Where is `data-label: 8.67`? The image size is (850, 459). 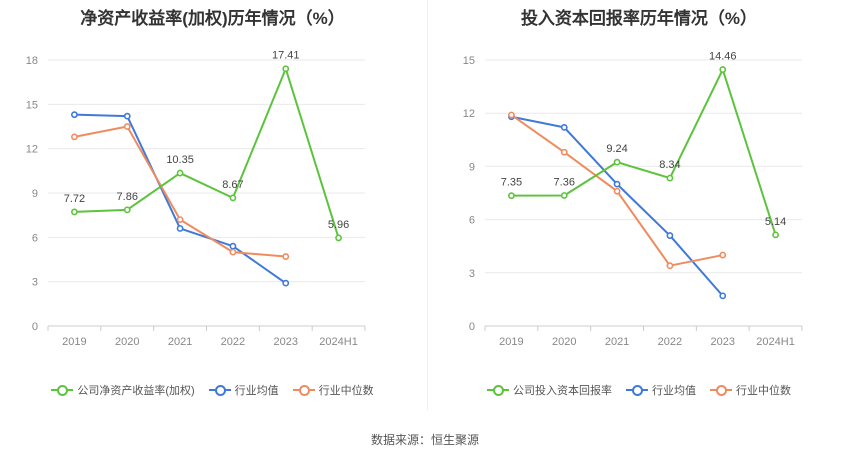 data-label: 8.67 is located at coordinates (232, 185).